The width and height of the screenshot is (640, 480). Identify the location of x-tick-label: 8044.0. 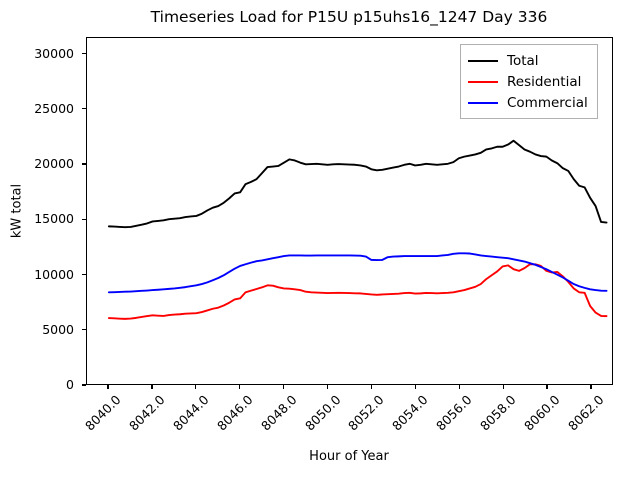
(190, 413).